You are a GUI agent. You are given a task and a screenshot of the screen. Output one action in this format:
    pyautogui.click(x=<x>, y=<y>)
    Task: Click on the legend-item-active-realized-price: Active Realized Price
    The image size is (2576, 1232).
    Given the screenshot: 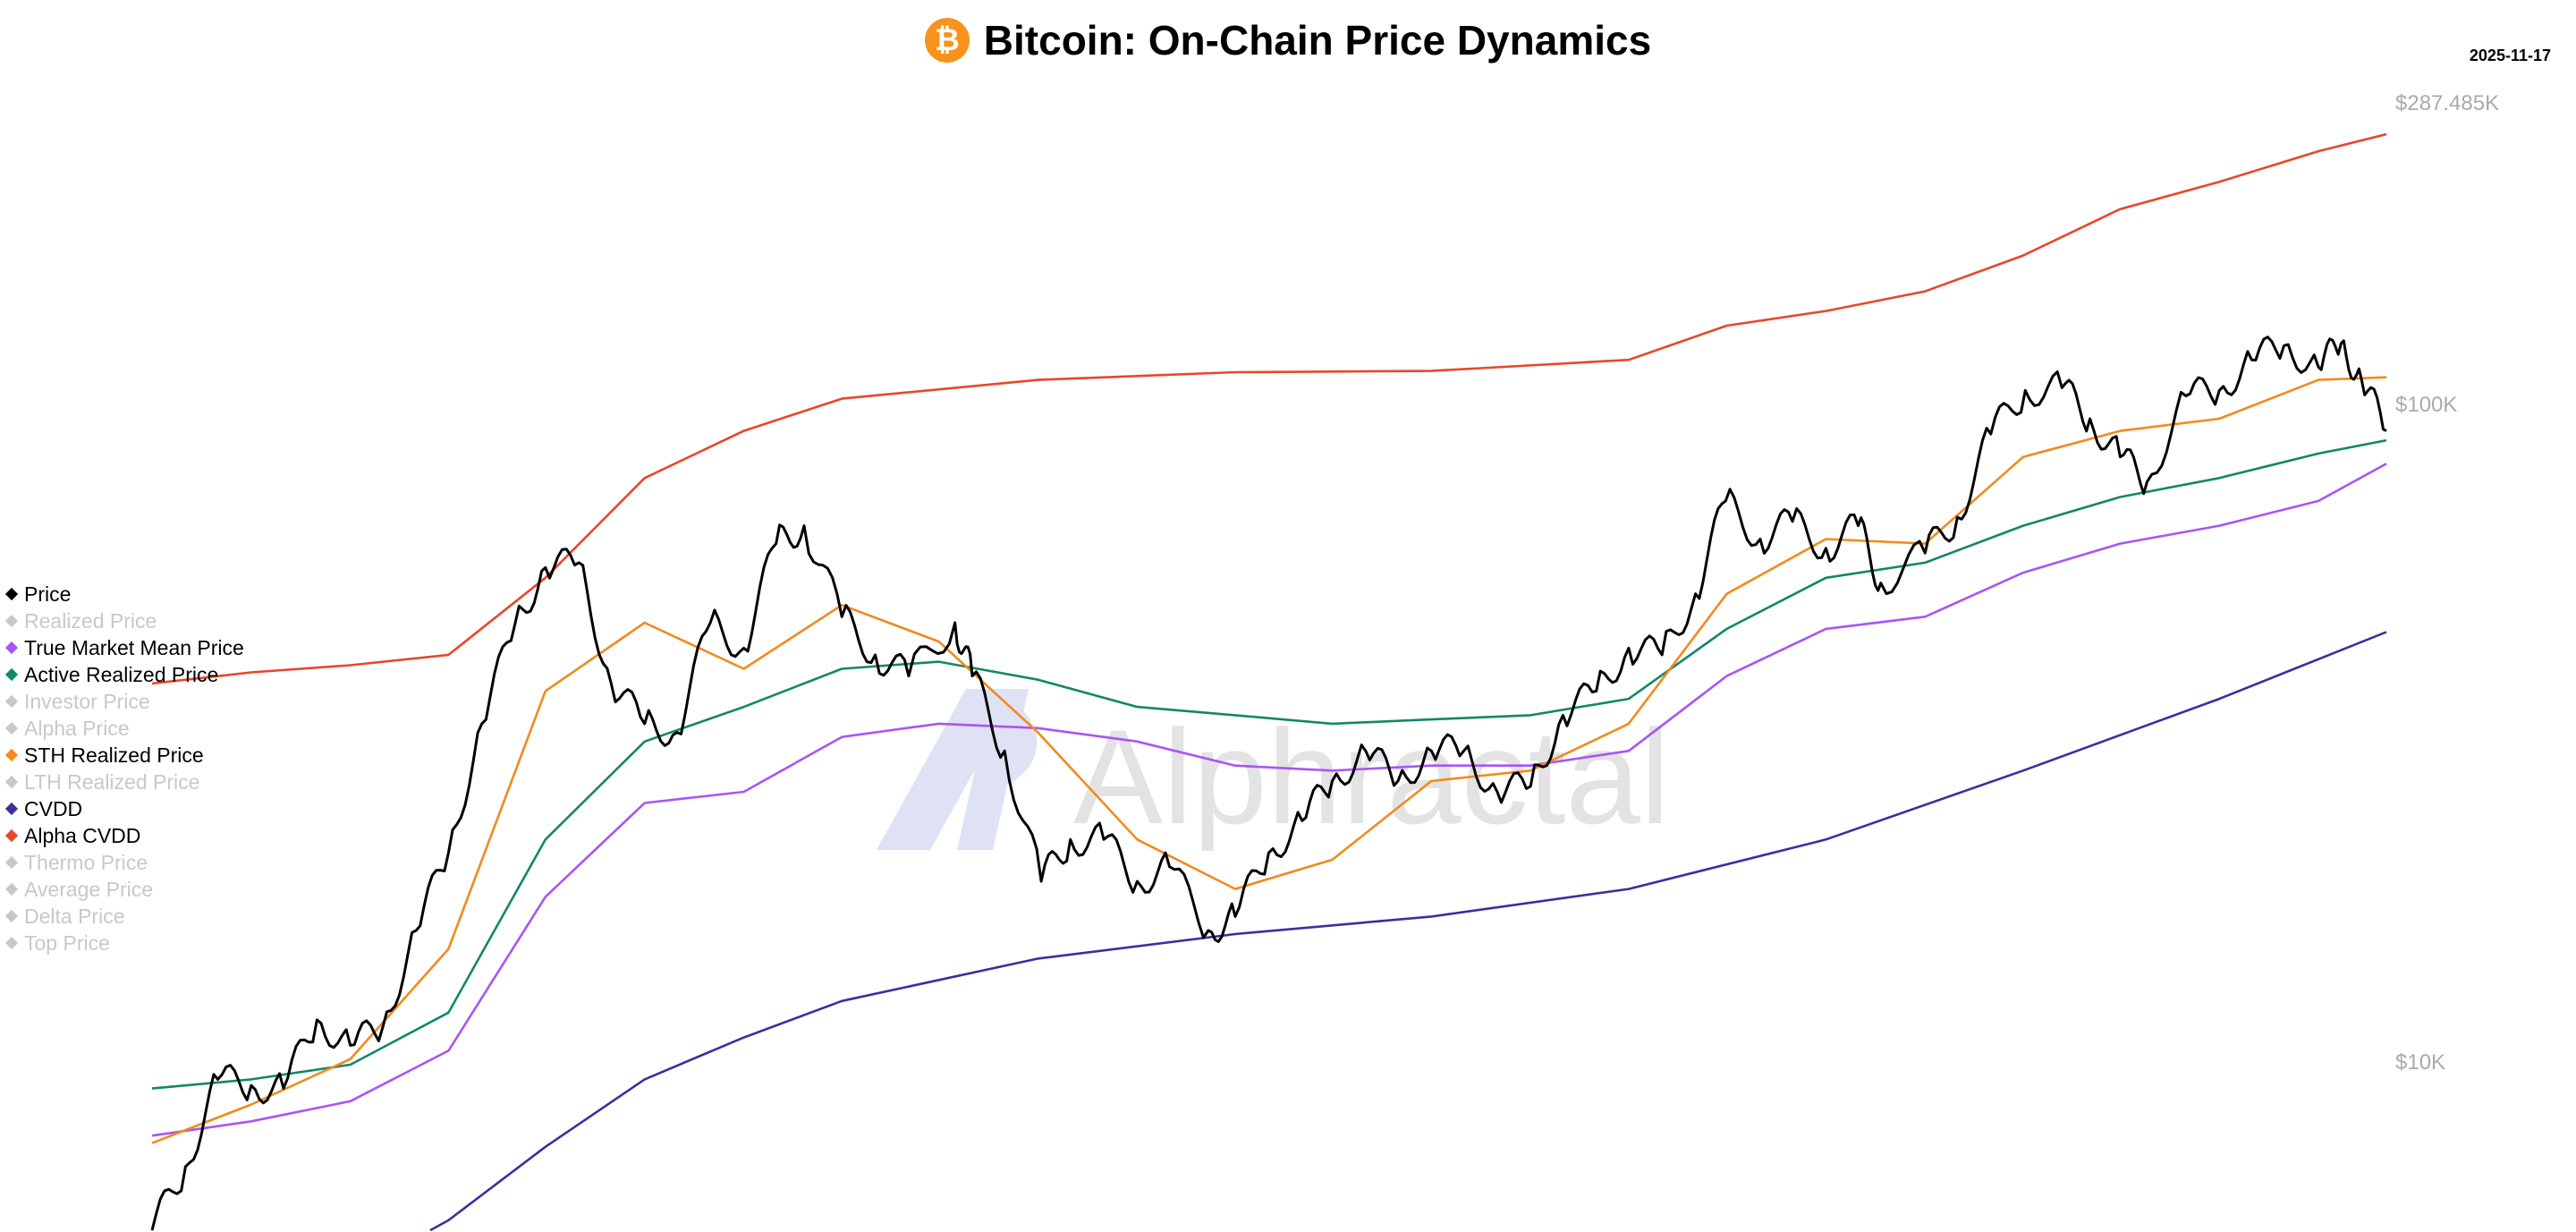 What is the action you would take?
    pyautogui.click(x=124, y=674)
    